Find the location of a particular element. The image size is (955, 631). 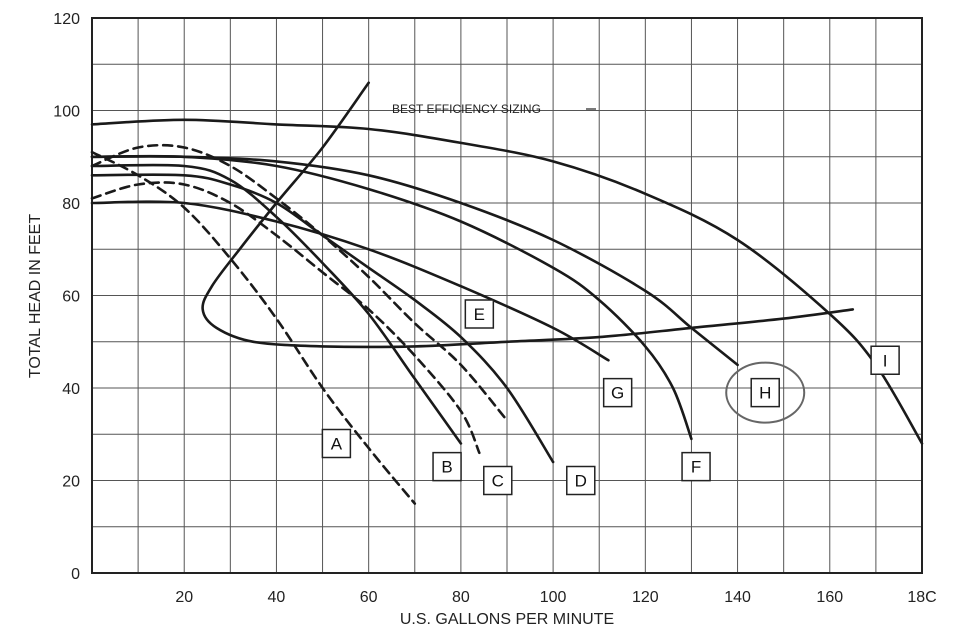

series-label-f: F is located at coordinates (696, 467).